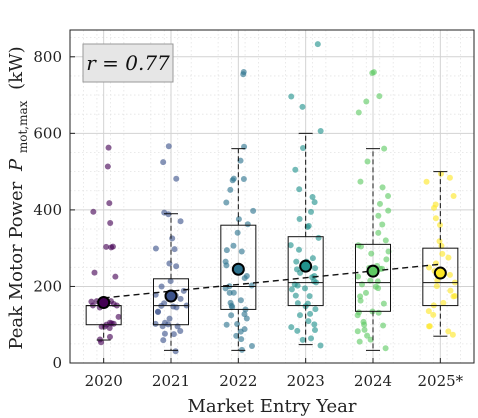 The width and height of the screenshot is (478, 418). Describe the element at coordinates (47, 57) in the screenshot. I see `y-tick-label: 800` at that location.